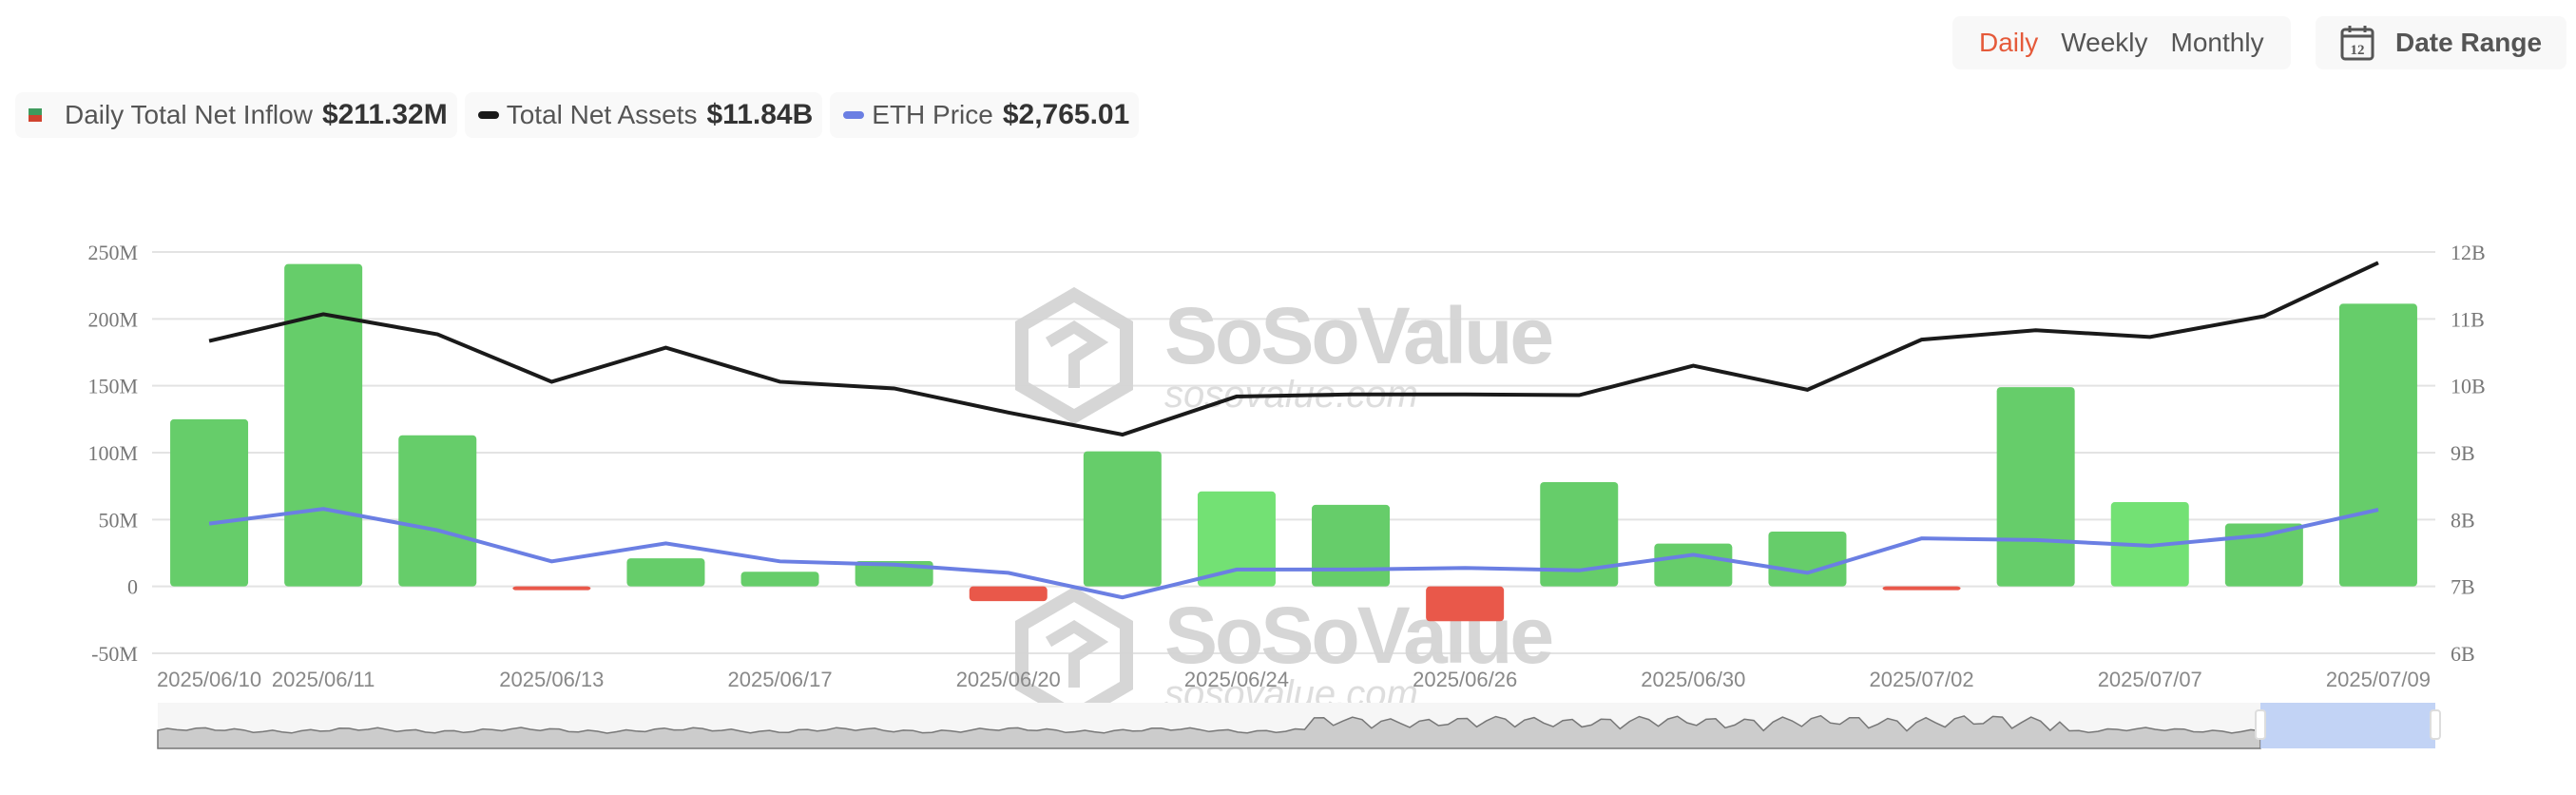  Describe the element at coordinates (2463, 453) in the screenshot. I see `svg-text: 9B` at that location.